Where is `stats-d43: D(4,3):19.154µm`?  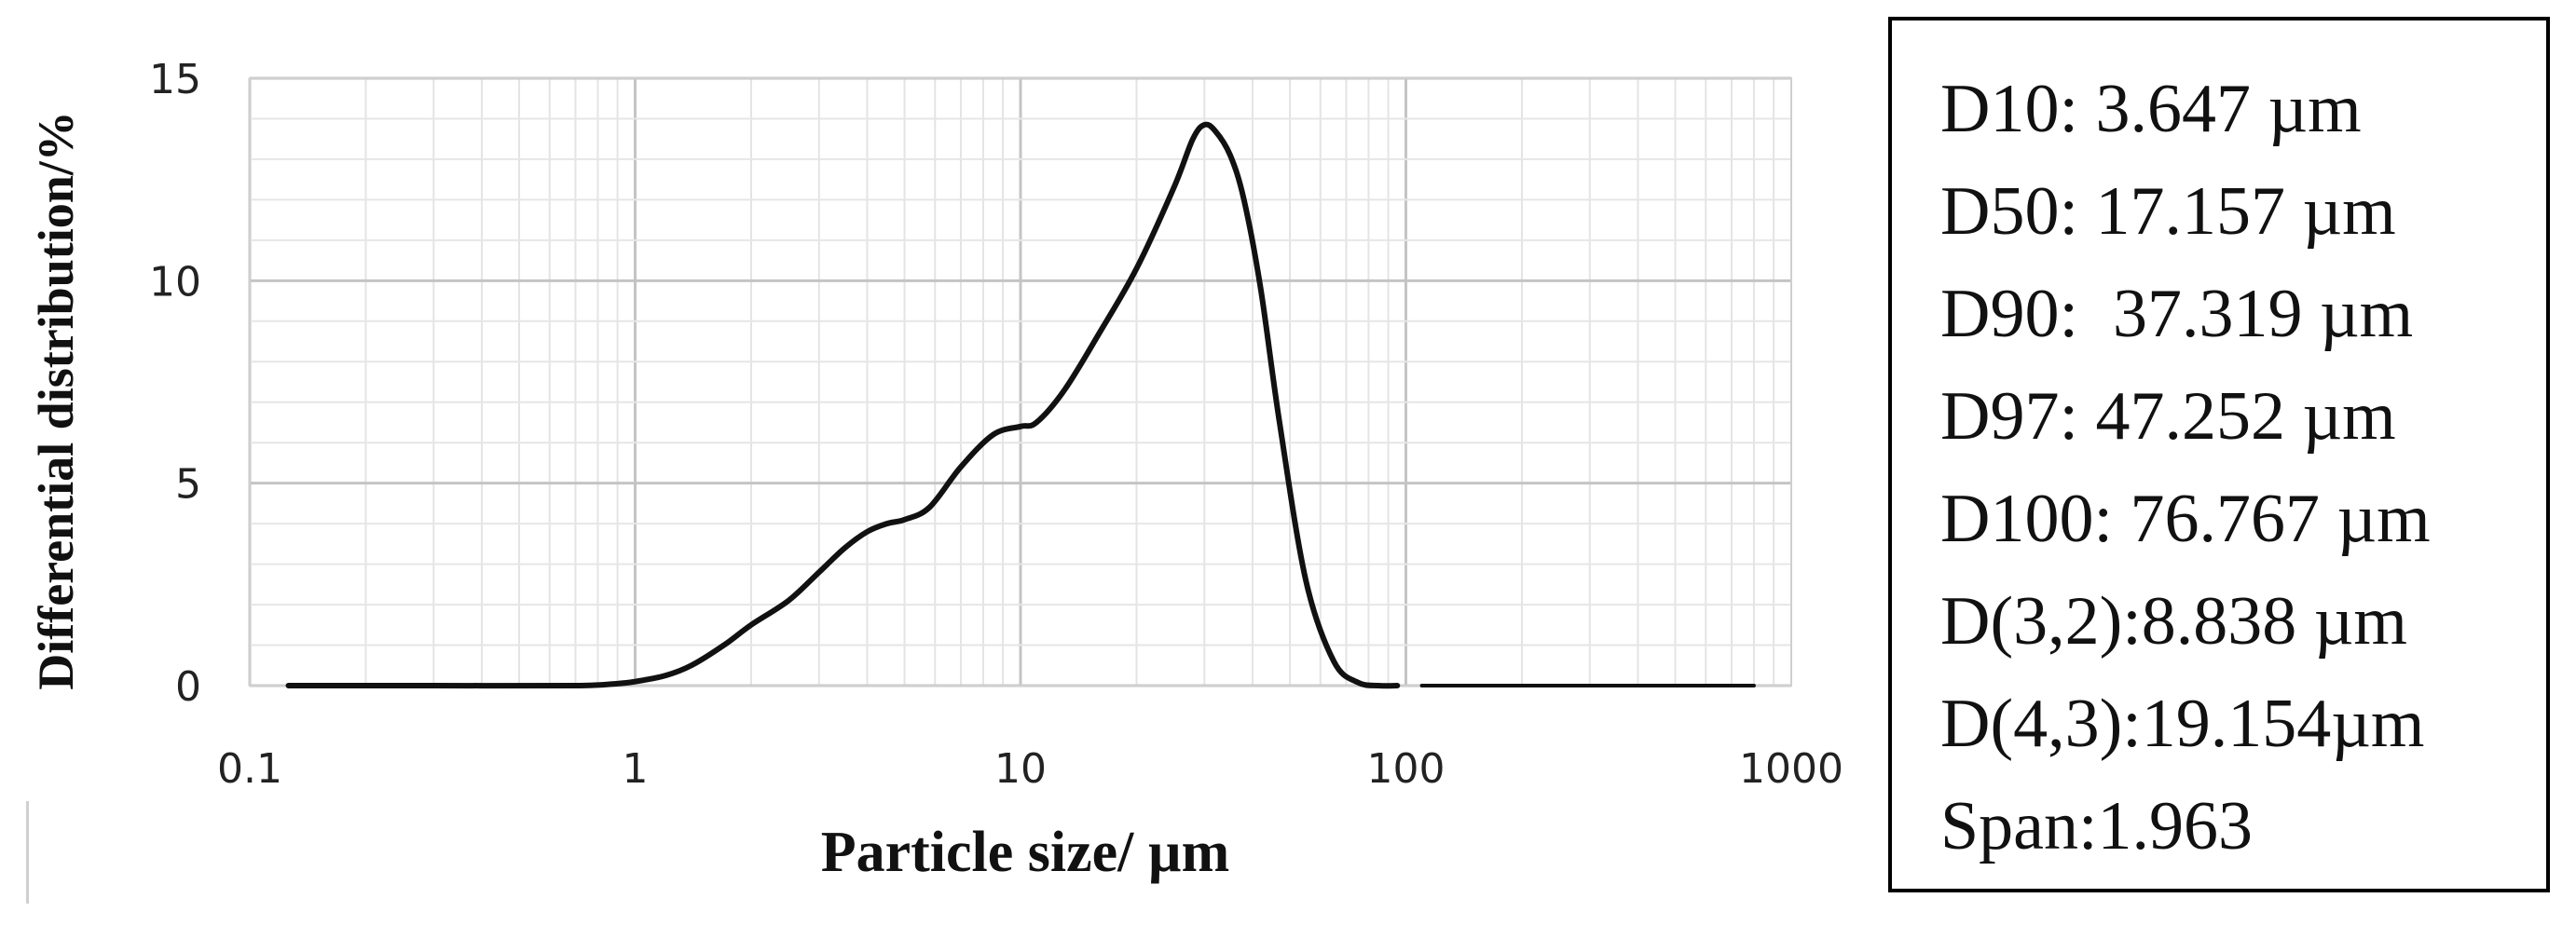 stats-d43: D(4,3):19.154µm is located at coordinates (2182, 724).